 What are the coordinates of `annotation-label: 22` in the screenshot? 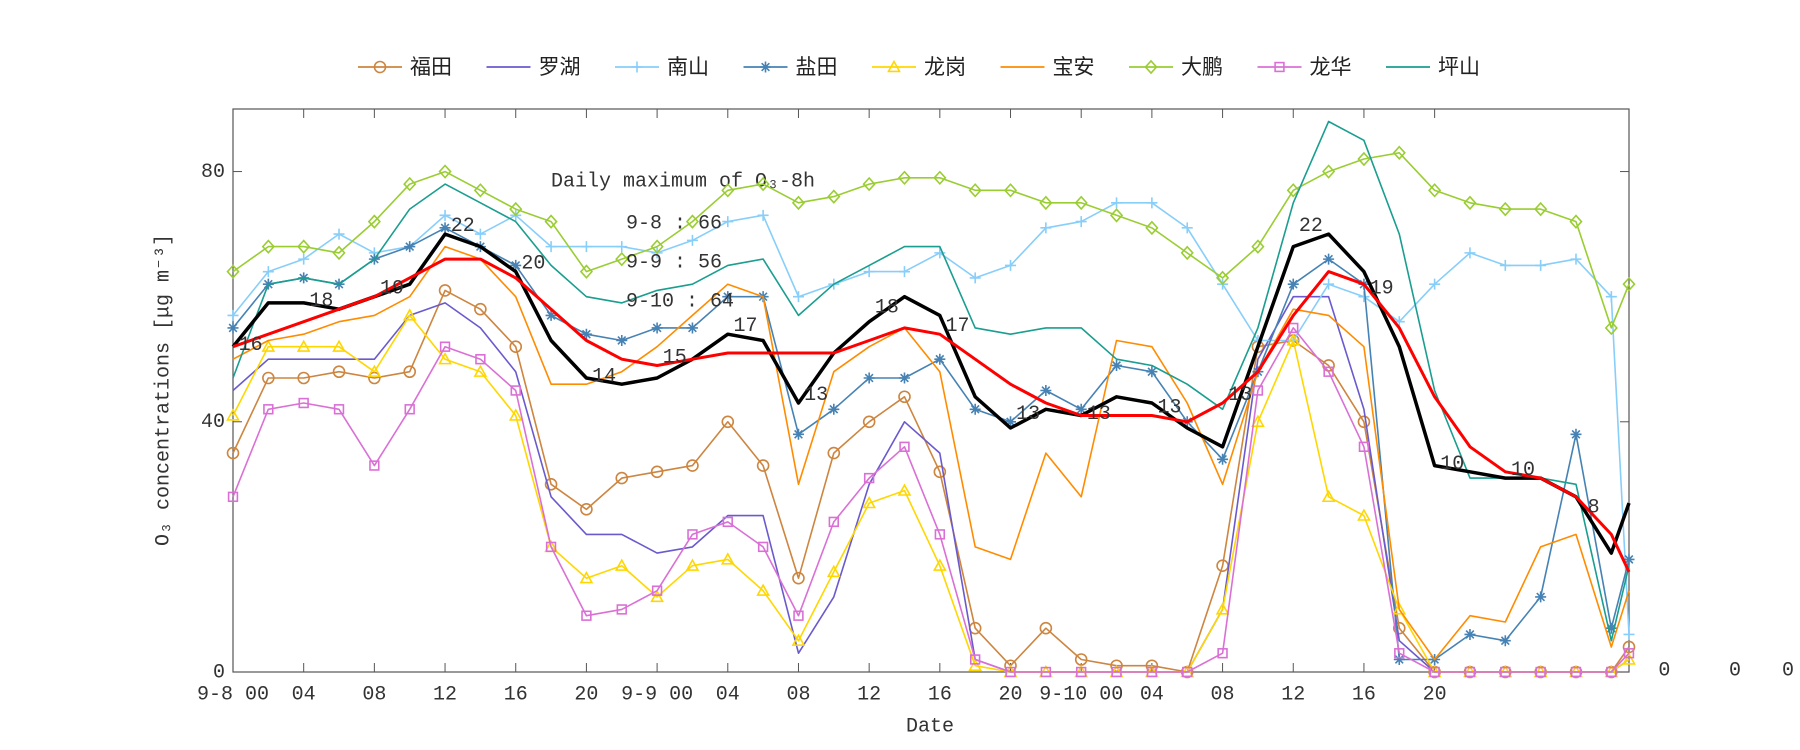 It's located at (1311, 226).